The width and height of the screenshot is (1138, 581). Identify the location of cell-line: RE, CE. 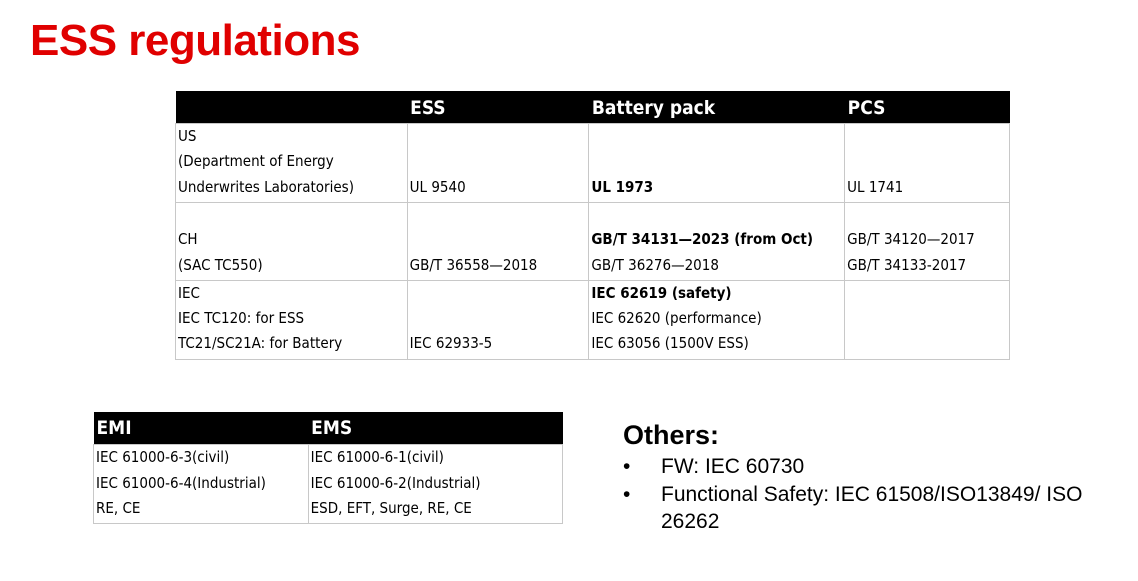
(118, 508).